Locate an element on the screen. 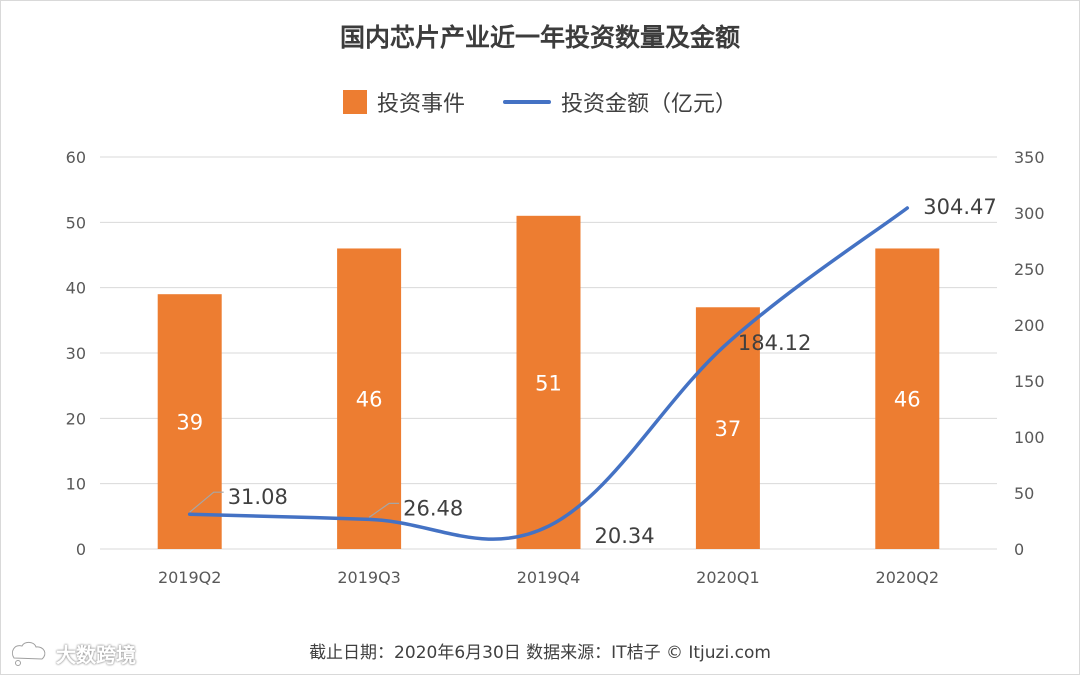 The image size is (1080, 675). bar-data-labels: 39 46 51 37 46 is located at coordinates (548, 406).